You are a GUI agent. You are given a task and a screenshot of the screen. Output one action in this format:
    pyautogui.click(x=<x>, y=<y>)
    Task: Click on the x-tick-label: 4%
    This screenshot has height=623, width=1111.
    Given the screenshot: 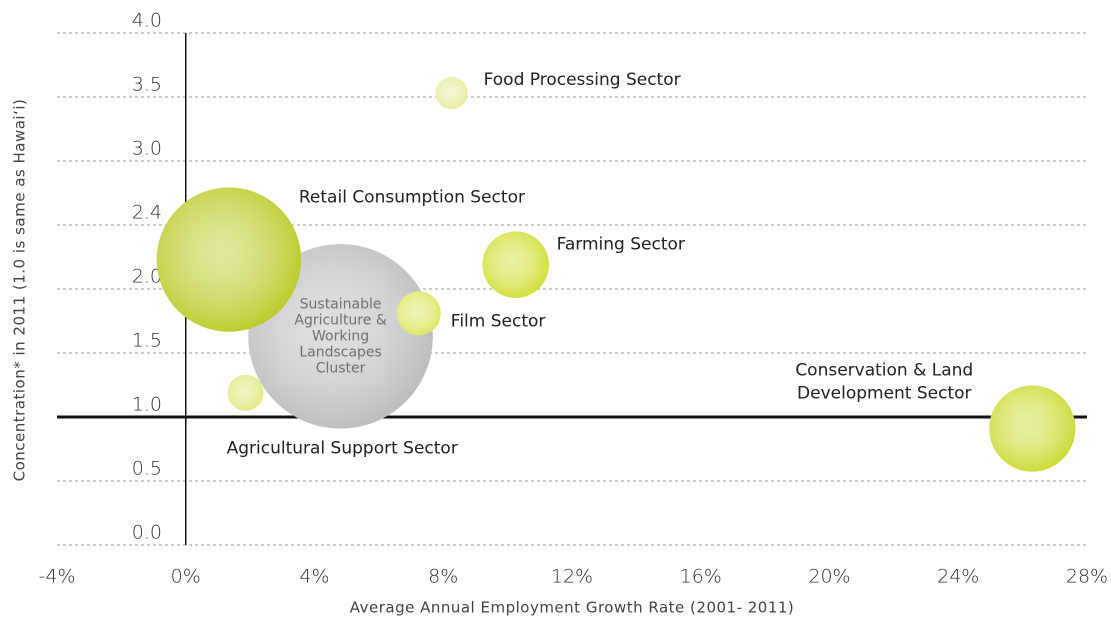 What is the action you would take?
    pyautogui.click(x=314, y=577)
    